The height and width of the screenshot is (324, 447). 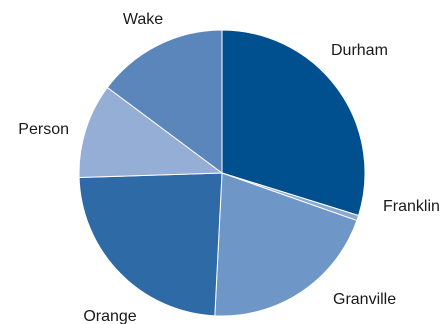 What do you see at coordinates (286, 244) in the screenshot?
I see `pie-slice-granville` at bounding box center [286, 244].